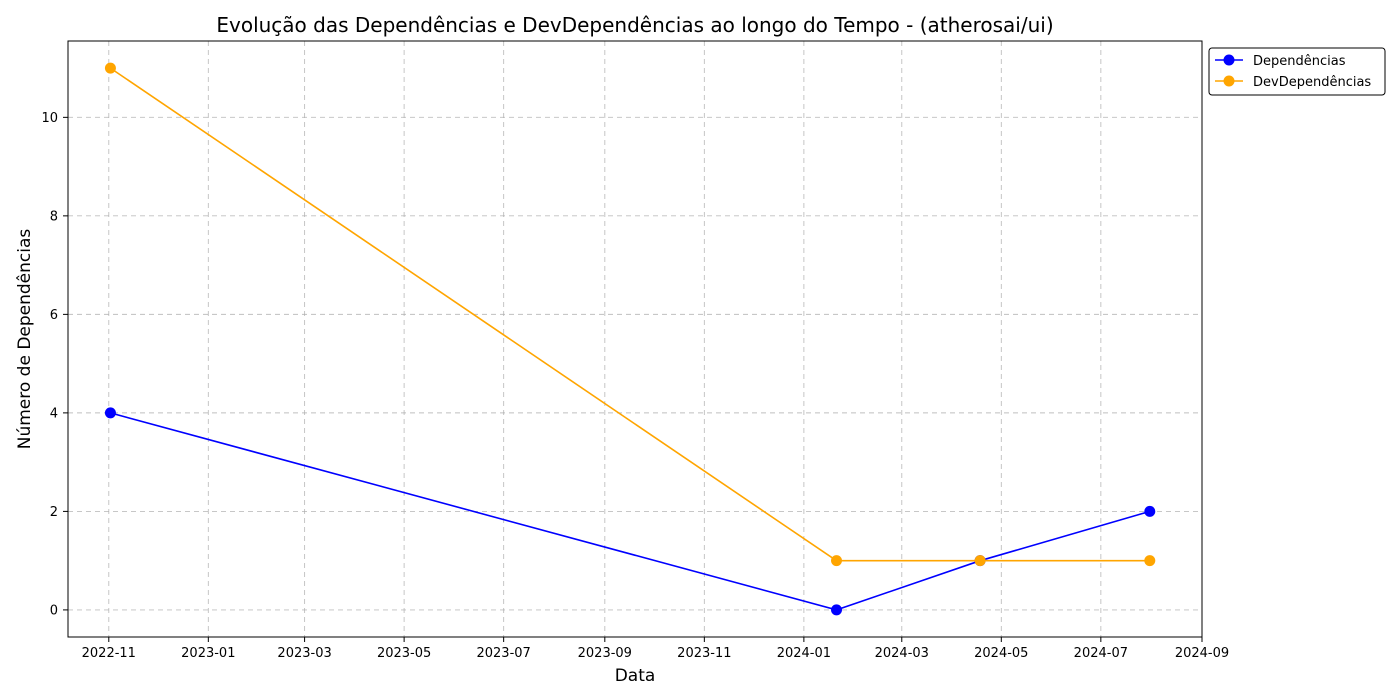 Image resolution: width=1400 pixels, height=700 pixels. Describe the element at coordinates (54, 216) in the screenshot. I see `y-tick-label: 8` at that location.